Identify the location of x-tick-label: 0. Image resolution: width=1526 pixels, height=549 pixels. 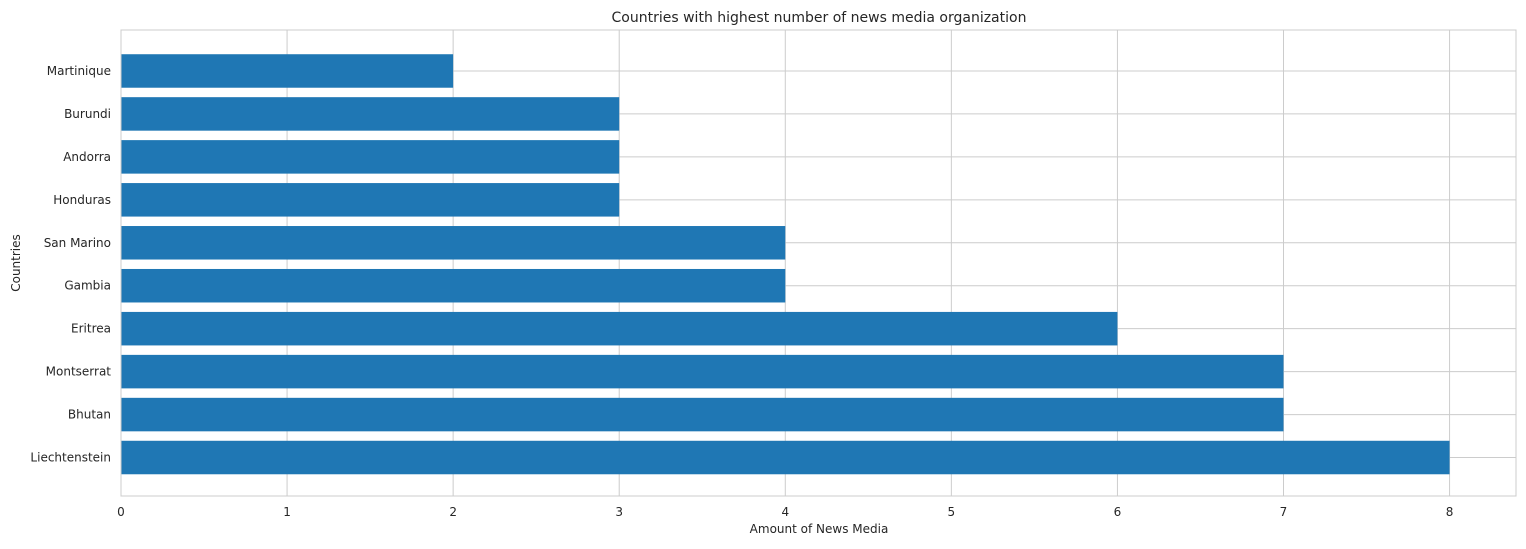
(121, 512).